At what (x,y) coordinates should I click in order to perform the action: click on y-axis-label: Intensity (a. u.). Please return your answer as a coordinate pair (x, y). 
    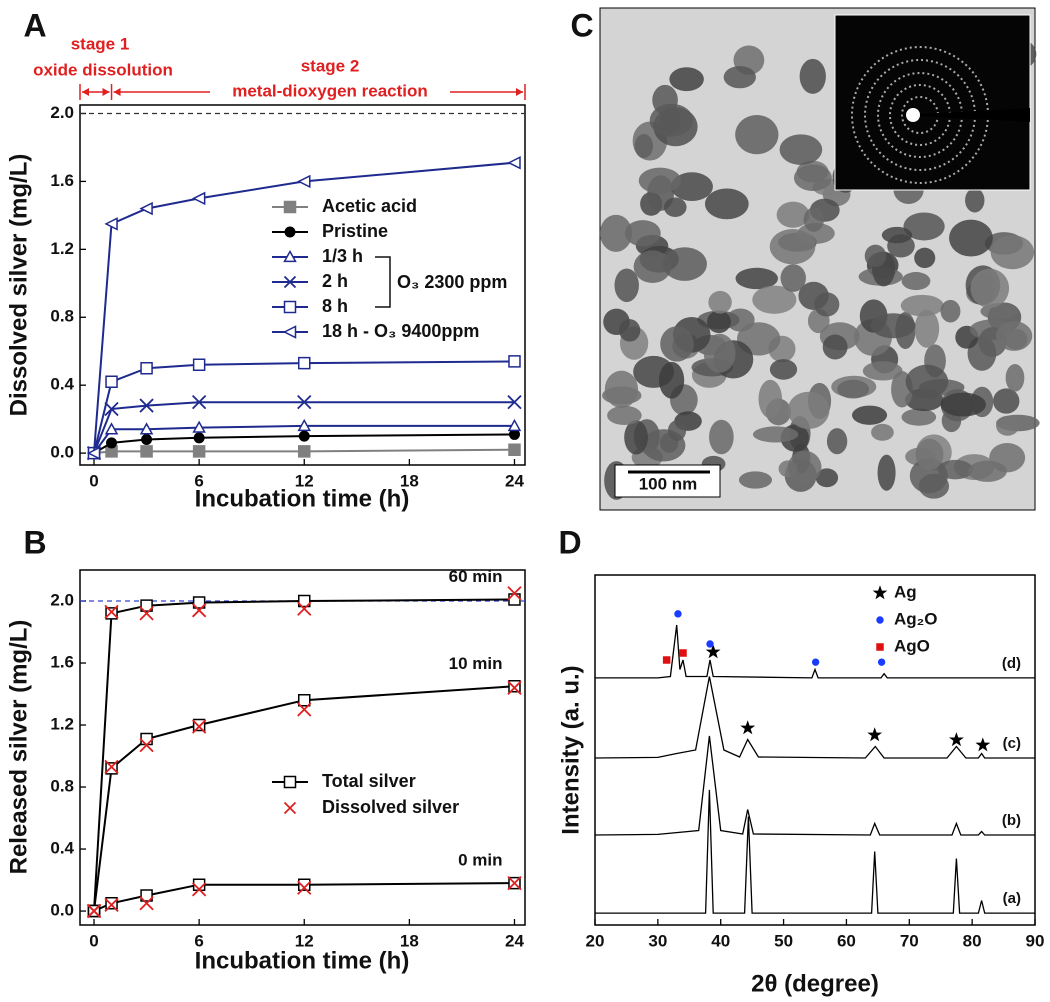
    Looking at the image, I should click on (570, 749).